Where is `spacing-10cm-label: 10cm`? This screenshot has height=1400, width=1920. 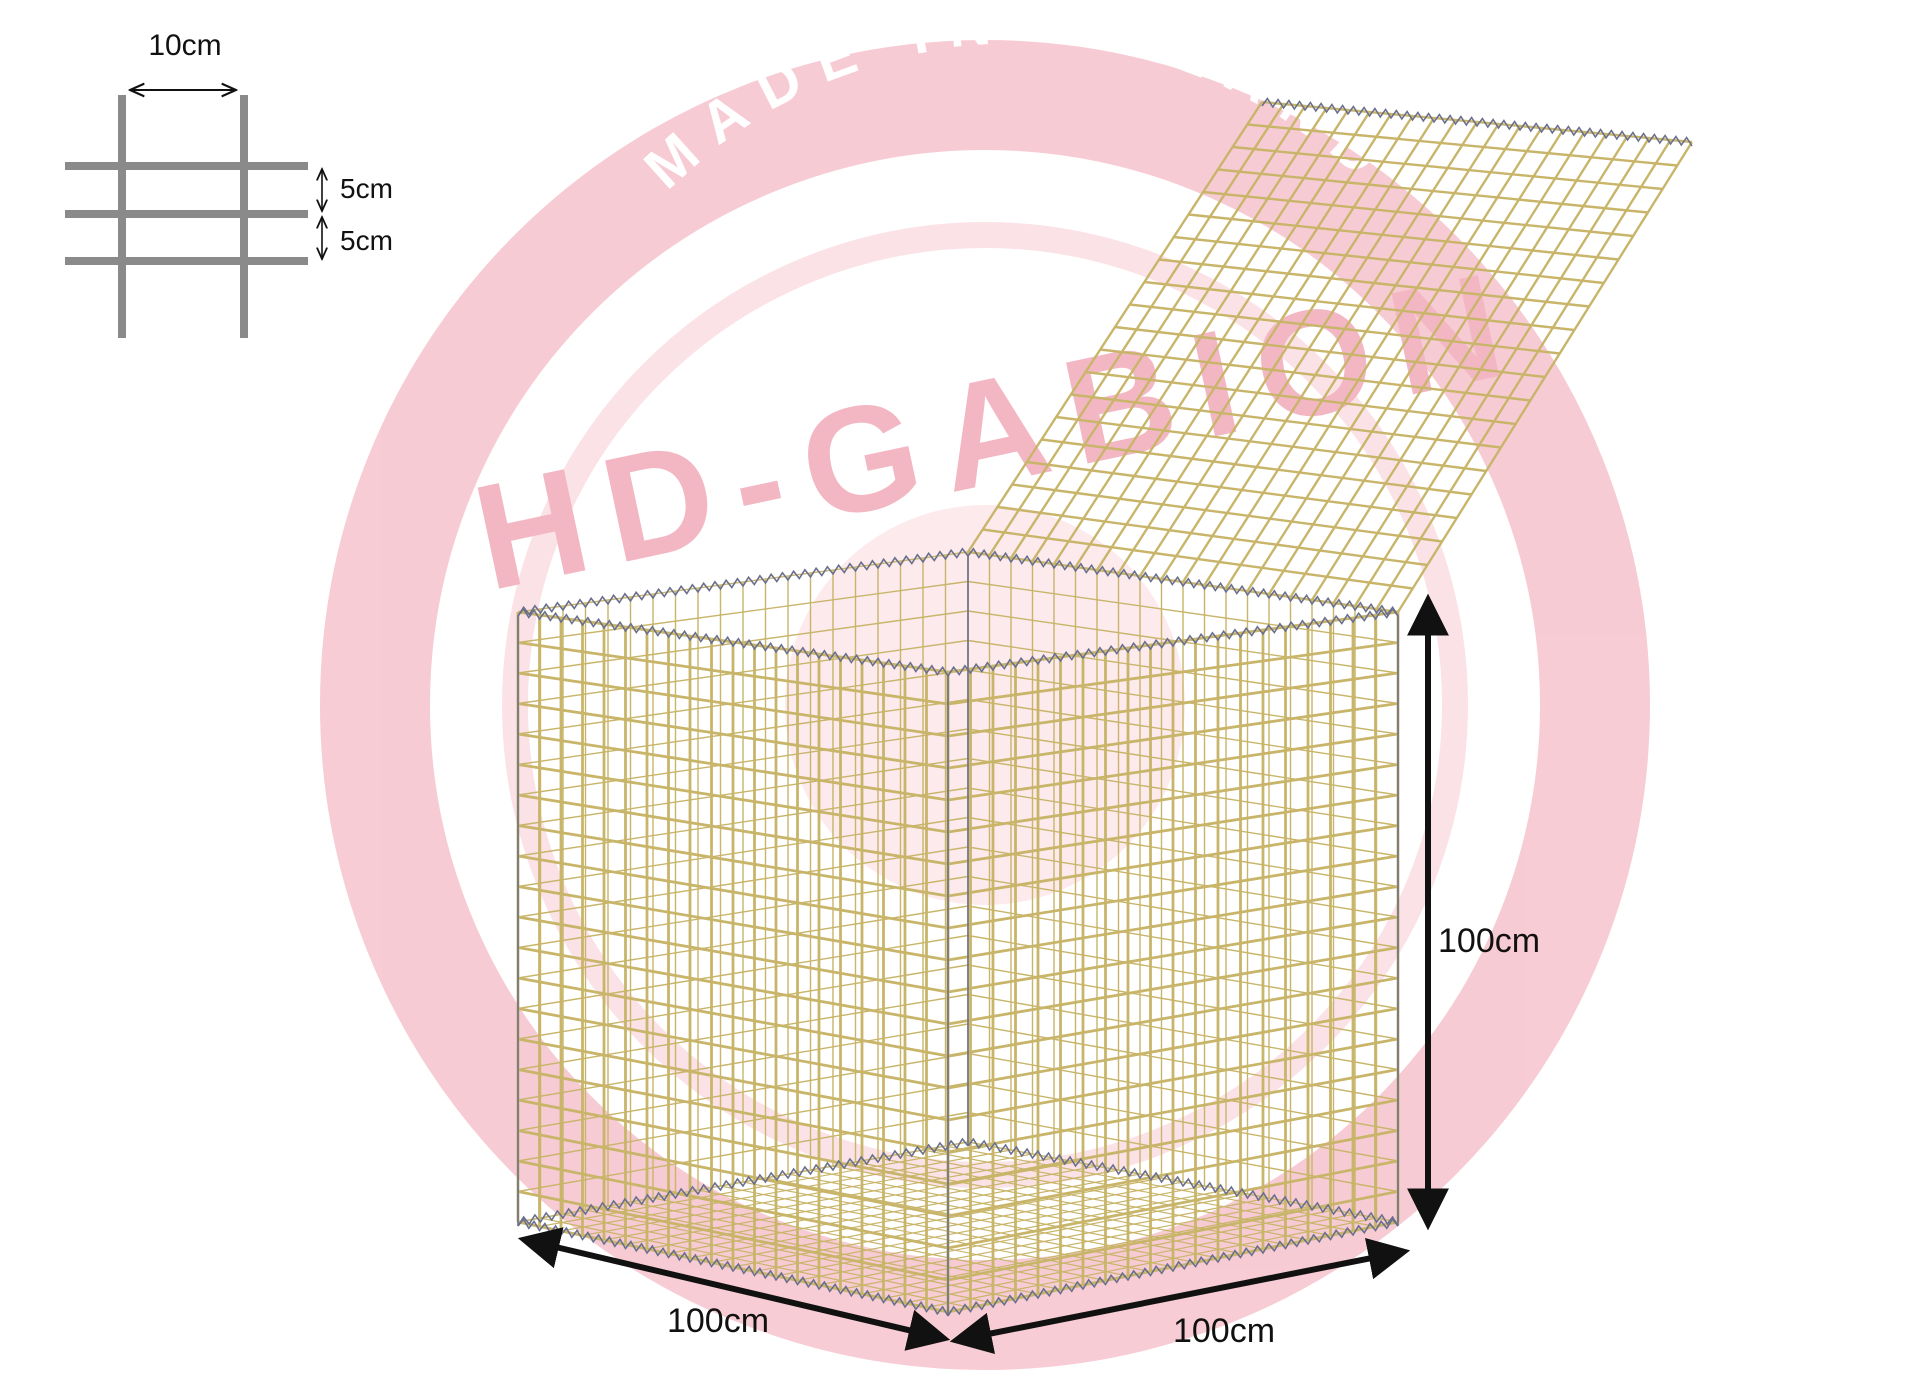
spacing-10cm-label: 10cm is located at coordinates (184, 45).